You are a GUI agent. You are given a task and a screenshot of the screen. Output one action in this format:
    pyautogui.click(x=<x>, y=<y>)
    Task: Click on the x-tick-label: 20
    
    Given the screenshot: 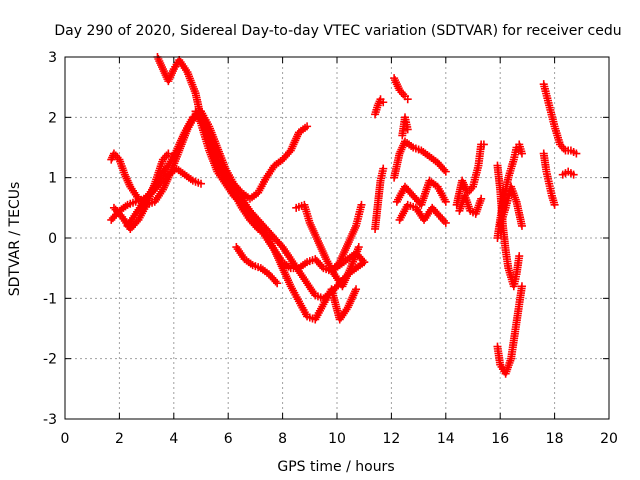 What is the action you would take?
    pyautogui.click(x=609, y=439)
    